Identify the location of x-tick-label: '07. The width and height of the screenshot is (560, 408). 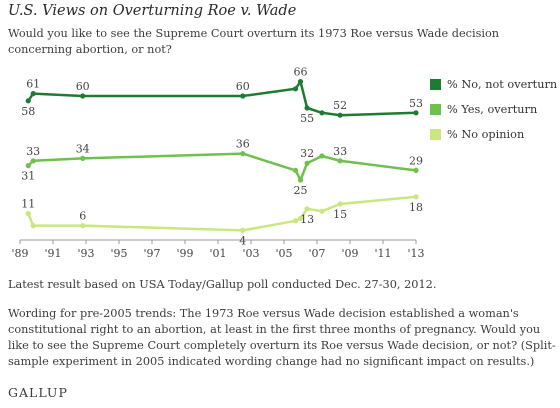
(316, 253).